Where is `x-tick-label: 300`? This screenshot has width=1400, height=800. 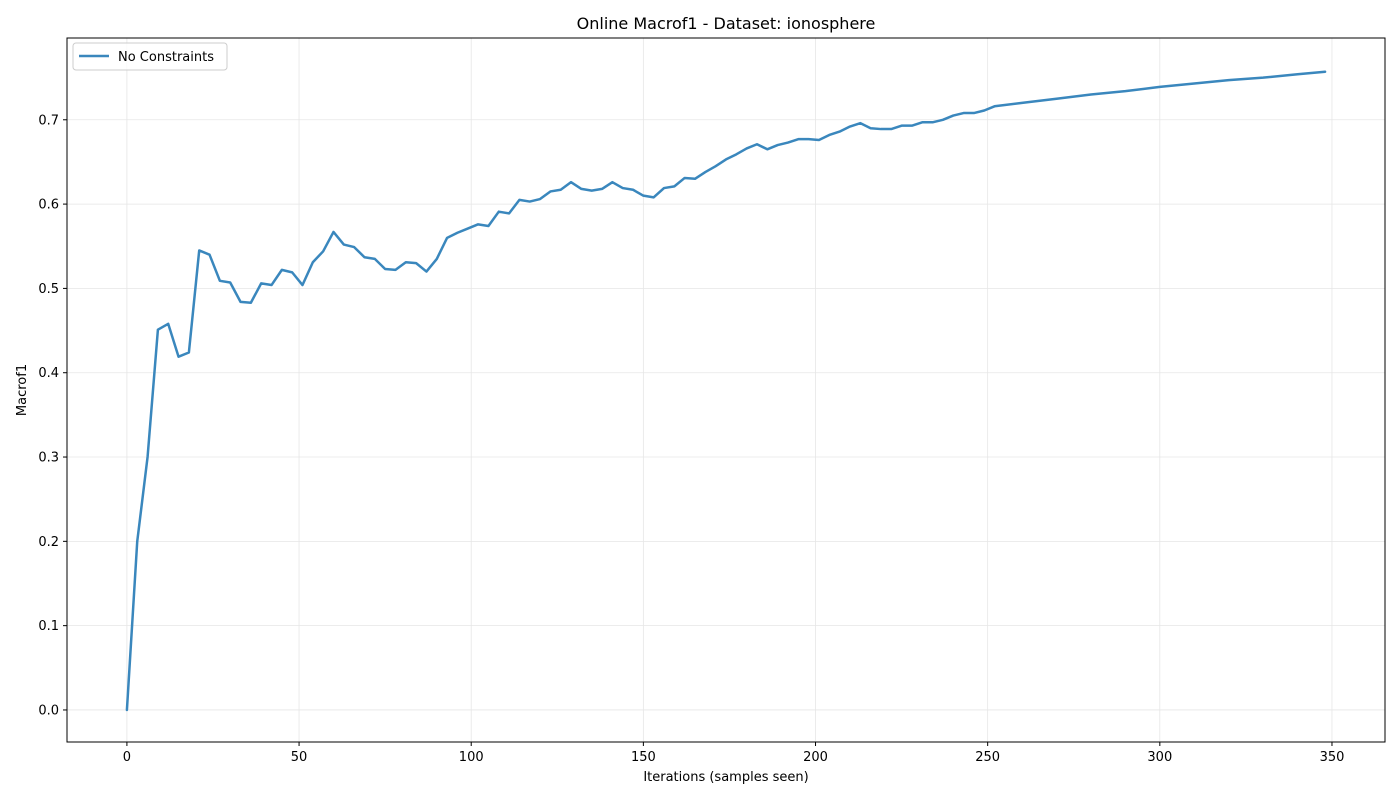
x-tick-label: 300 is located at coordinates (1159, 757).